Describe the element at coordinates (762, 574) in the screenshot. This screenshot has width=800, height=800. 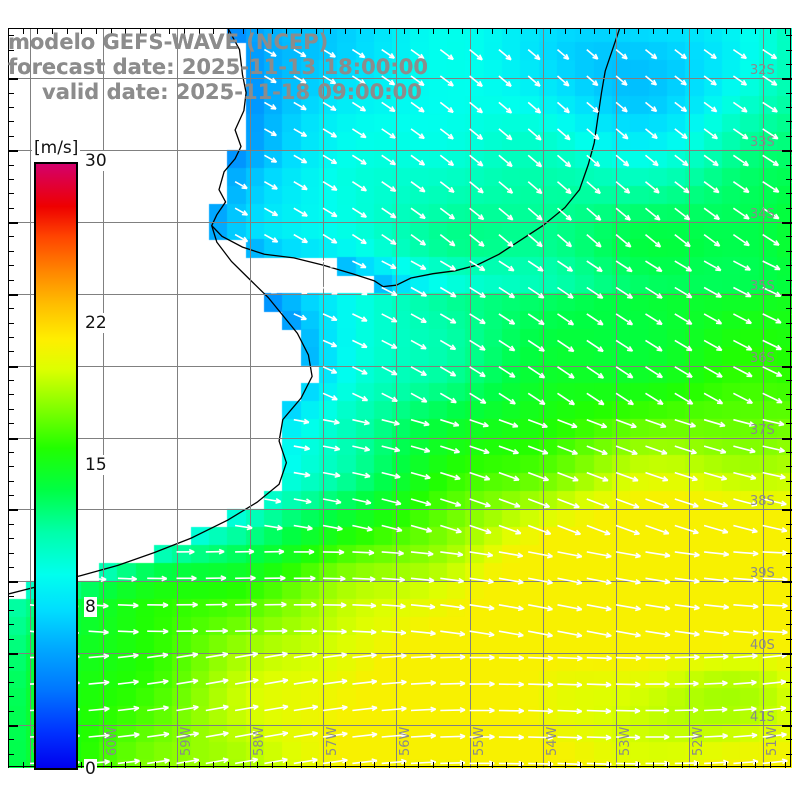
I see `latitude-label: 39S` at that location.